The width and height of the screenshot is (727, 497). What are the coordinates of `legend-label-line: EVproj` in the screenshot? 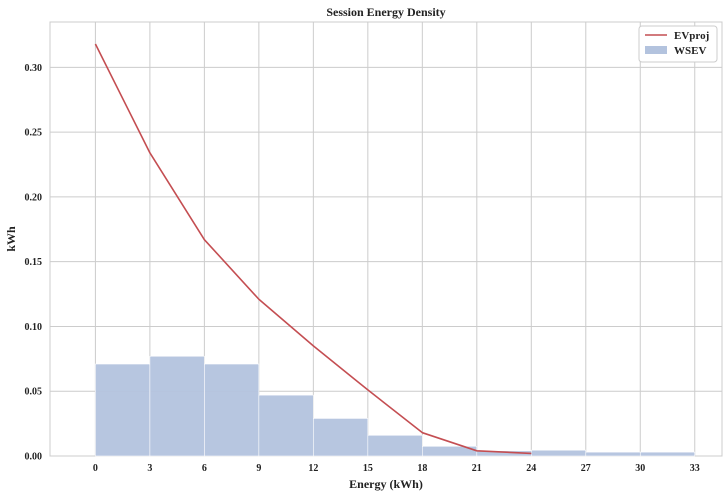 It's located at (691, 36).